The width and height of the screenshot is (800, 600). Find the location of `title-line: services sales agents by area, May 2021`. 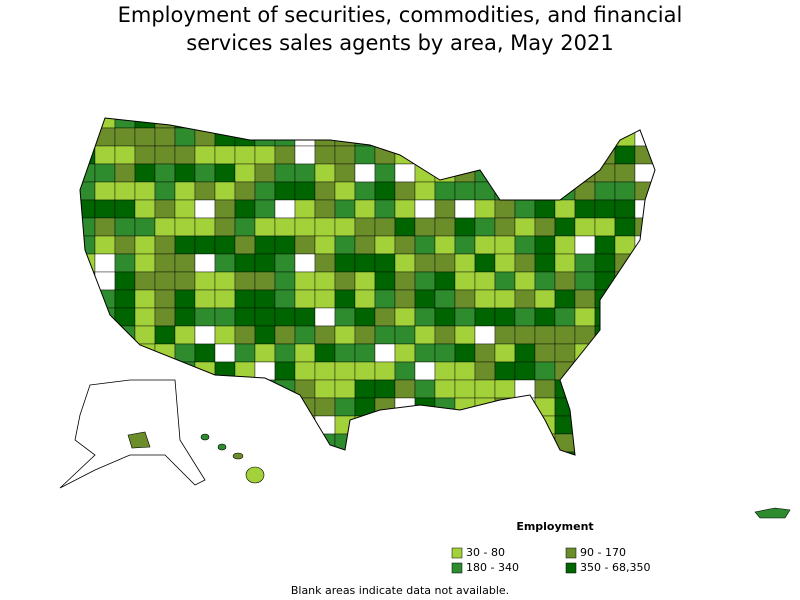

title-line: services sales agents by area, May 2021 is located at coordinates (399, 43).